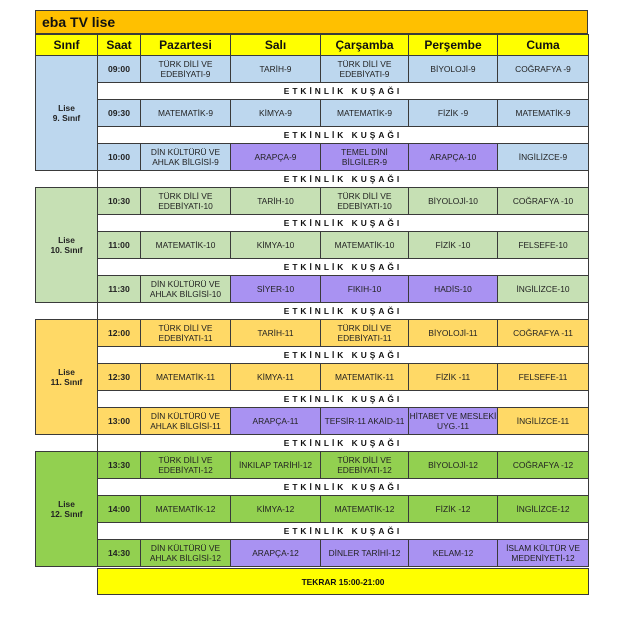 The image size is (620, 620). What do you see at coordinates (119, 45) in the screenshot?
I see `column-header-saat: Saat` at bounding box center [119, 45].